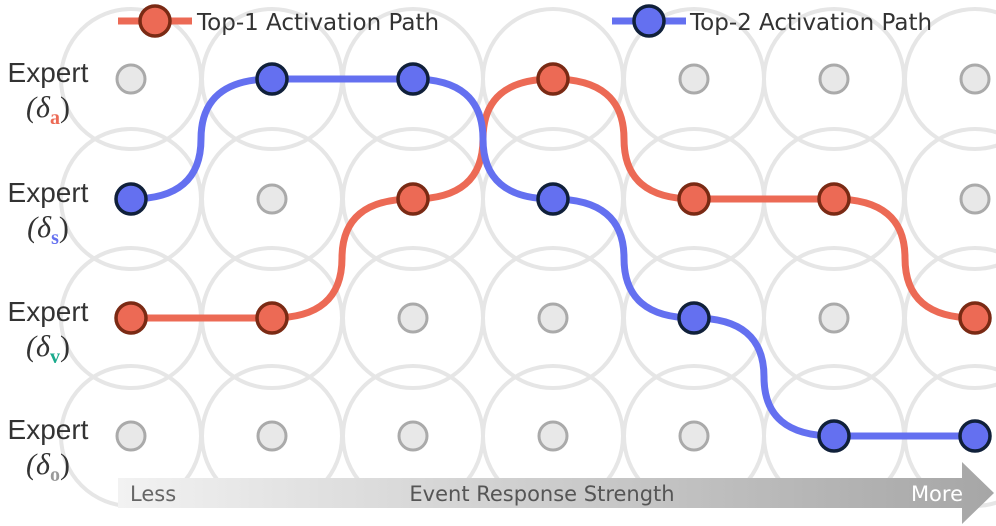  I want to click on arrow, so click(556, 493).